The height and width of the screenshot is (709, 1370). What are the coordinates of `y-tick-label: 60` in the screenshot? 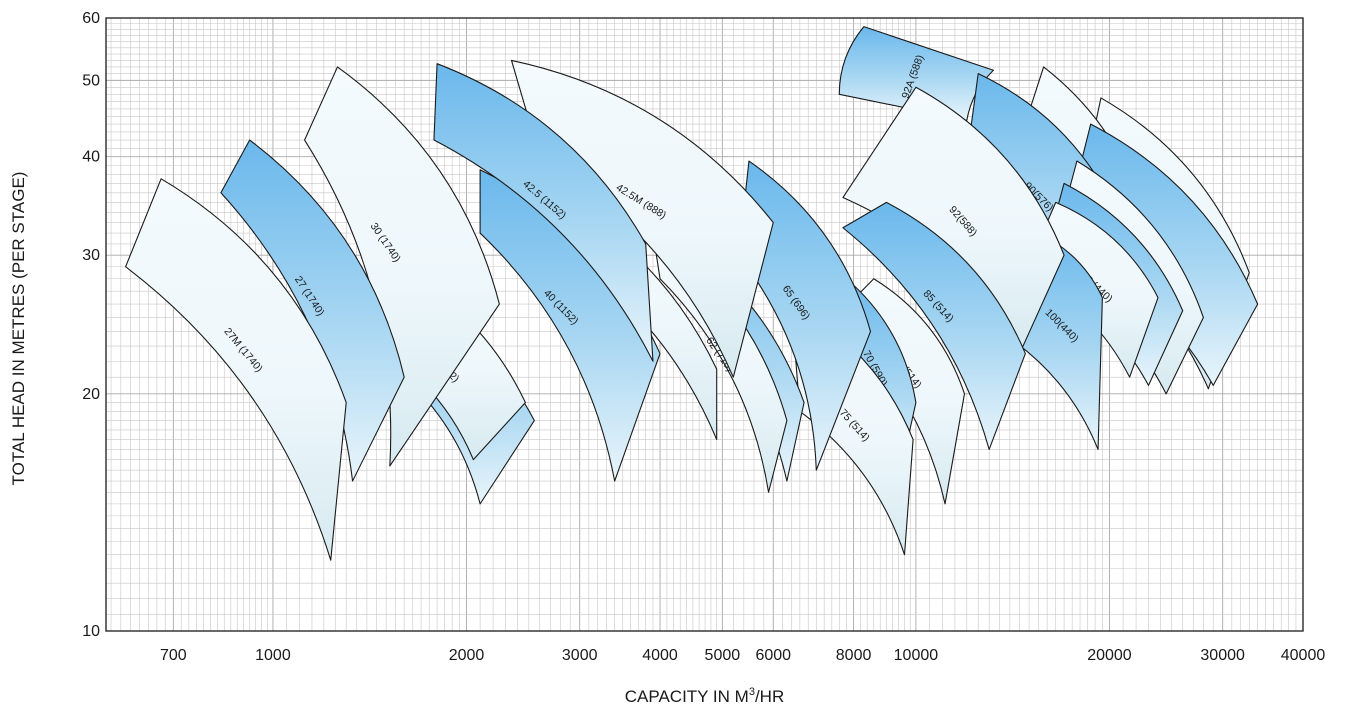 It's located at (91, 18).